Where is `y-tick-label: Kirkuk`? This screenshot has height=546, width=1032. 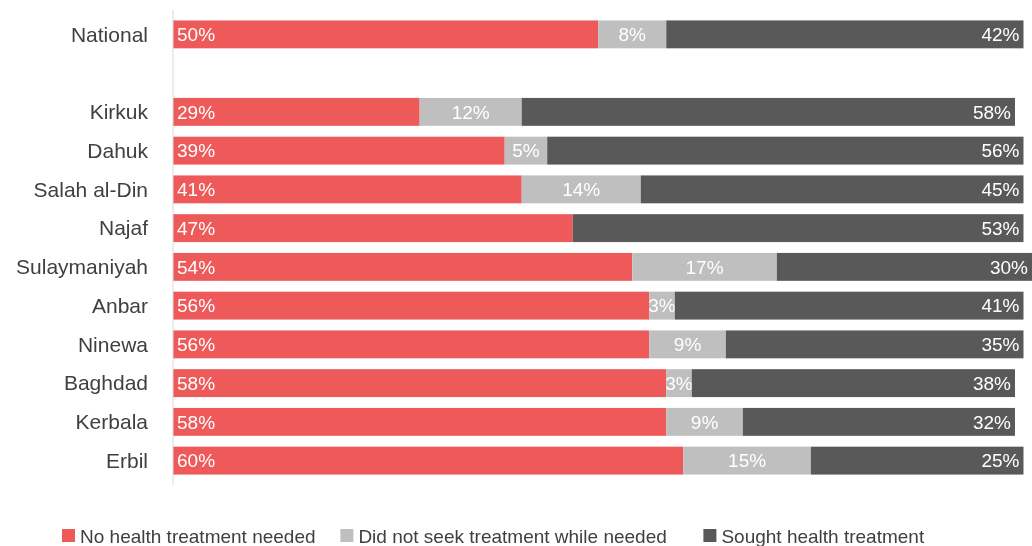 y-tick-label: Kirkuk is located at coordinates (119, 112).